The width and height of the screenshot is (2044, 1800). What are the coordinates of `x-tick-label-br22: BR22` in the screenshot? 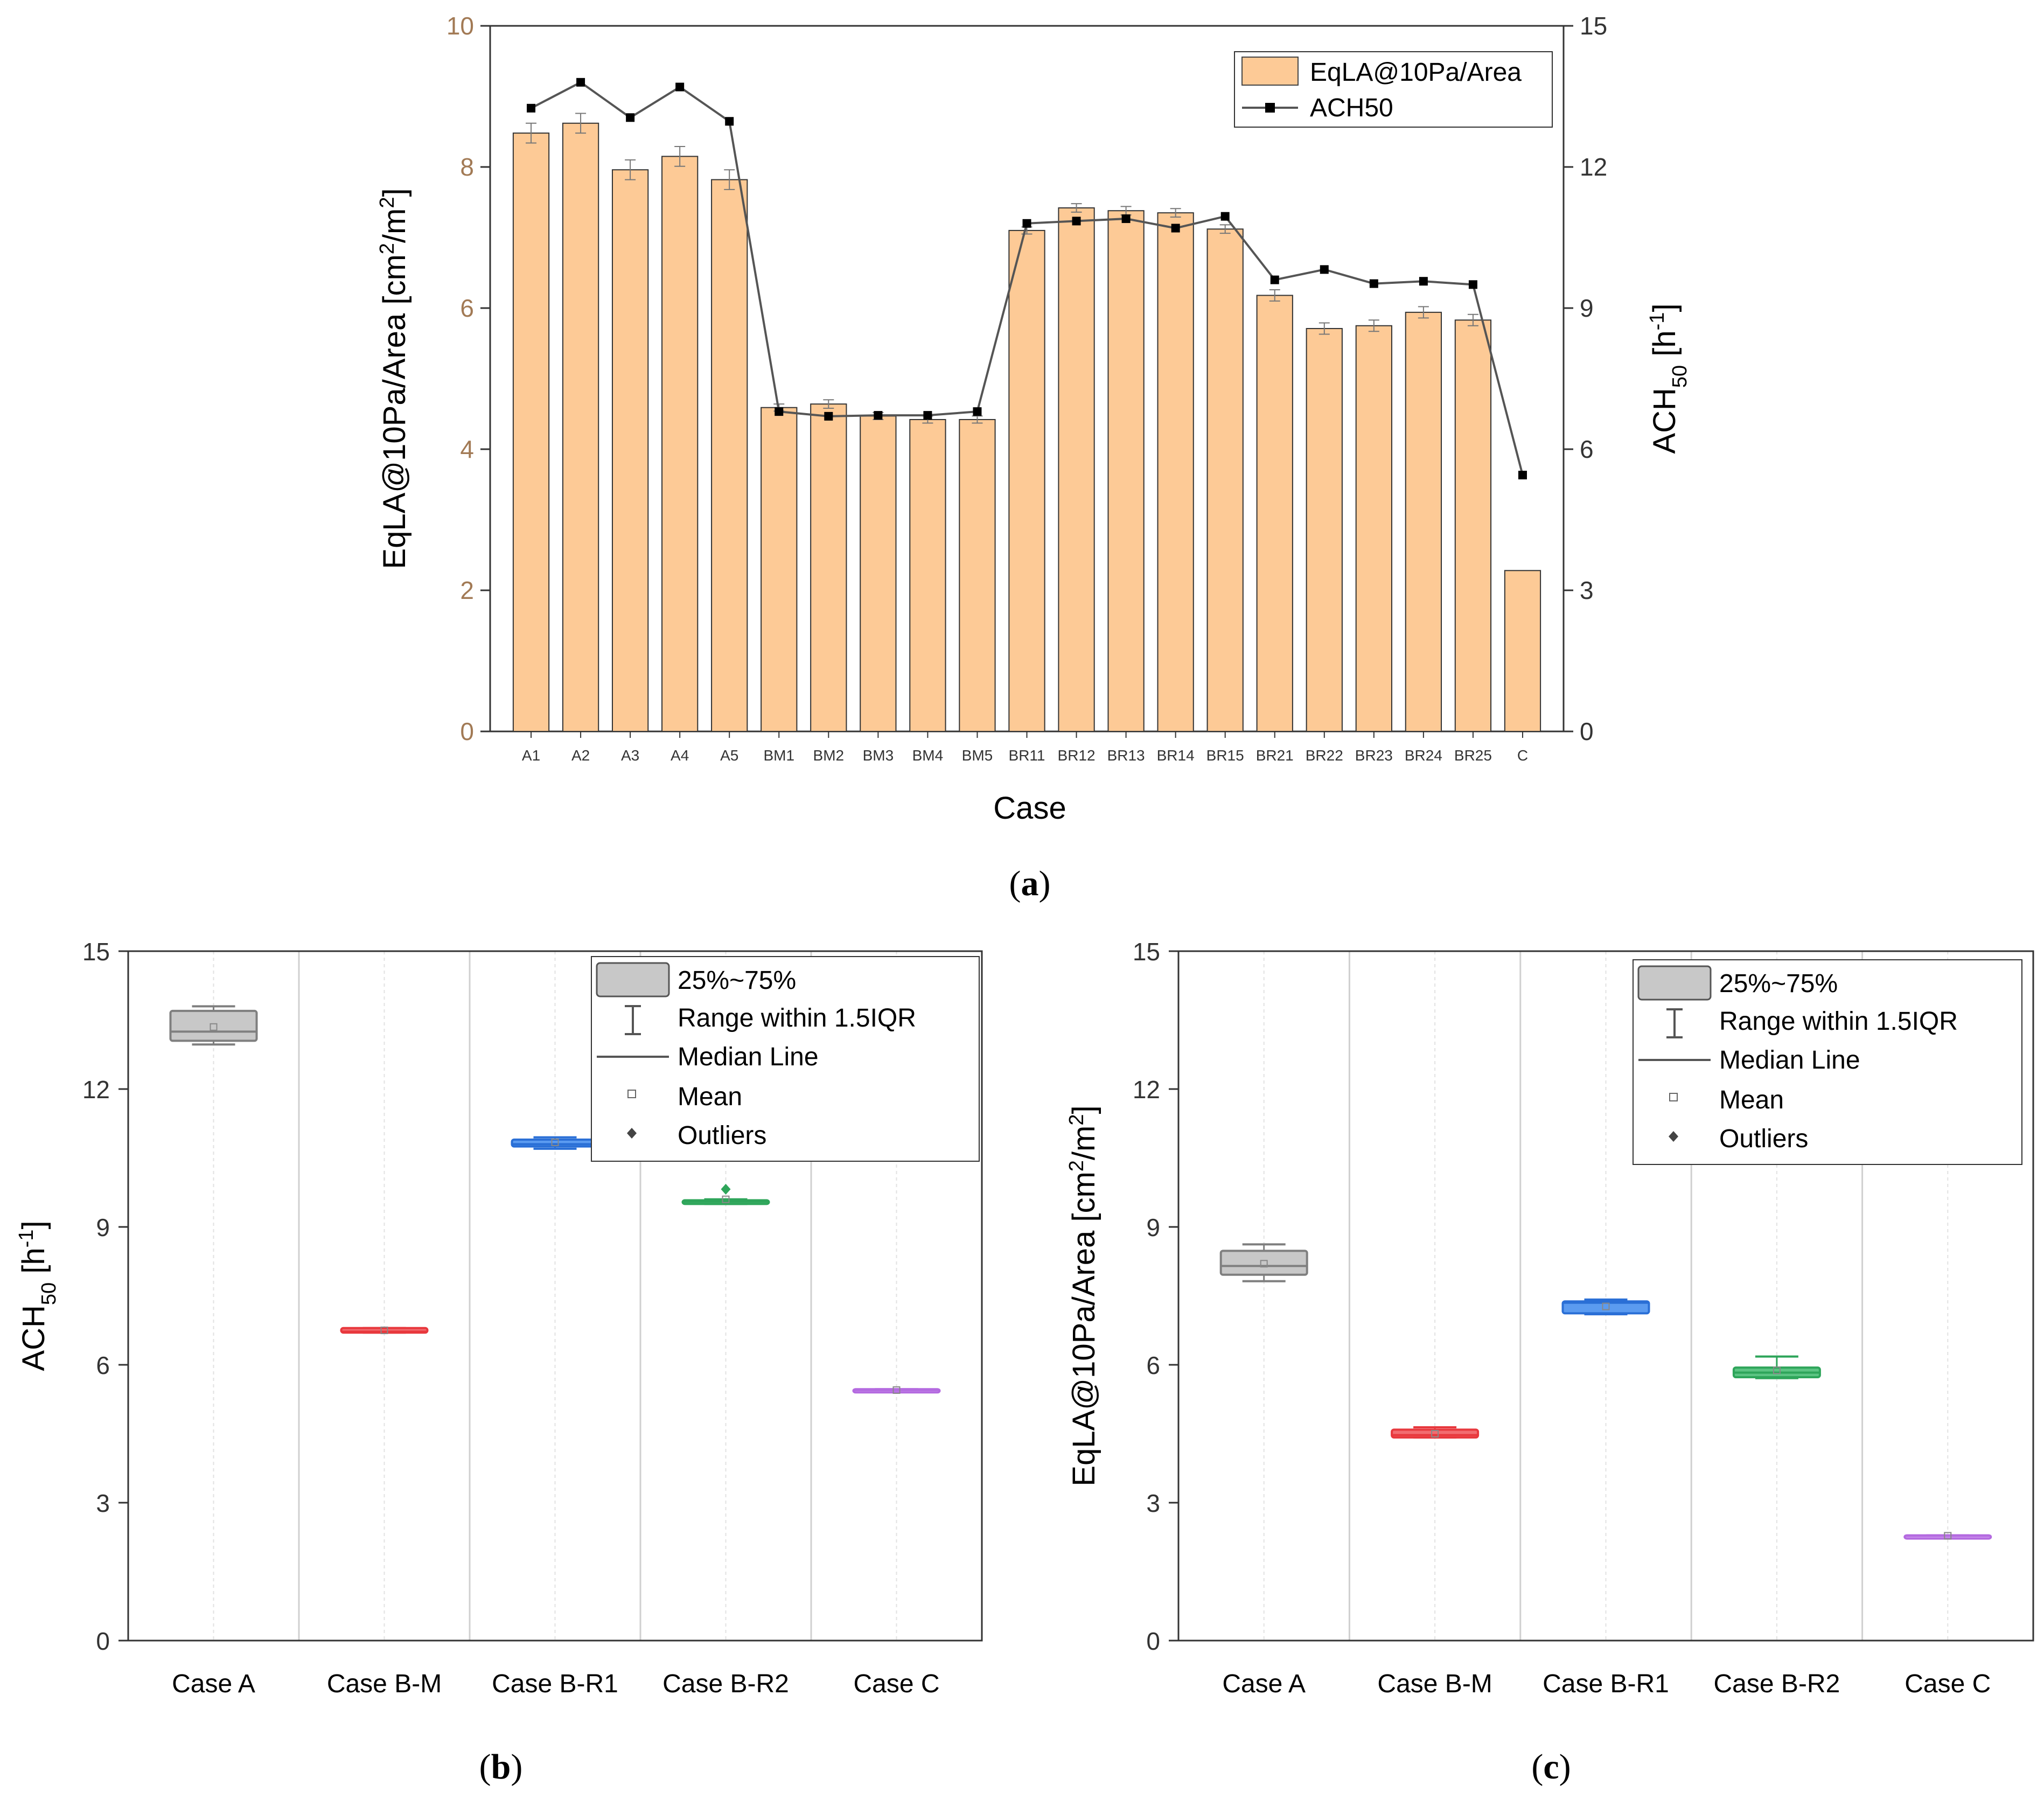 It's located at (1325, 755).